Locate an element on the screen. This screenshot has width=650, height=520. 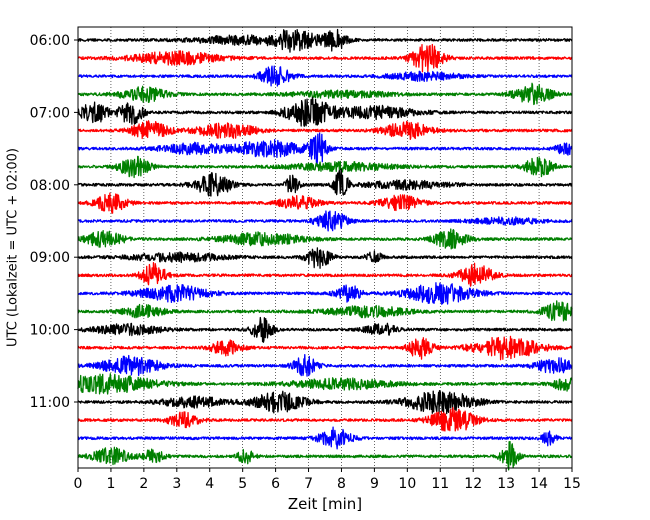
x-tick-label-2: 2 is located at coordinates (143, 484).